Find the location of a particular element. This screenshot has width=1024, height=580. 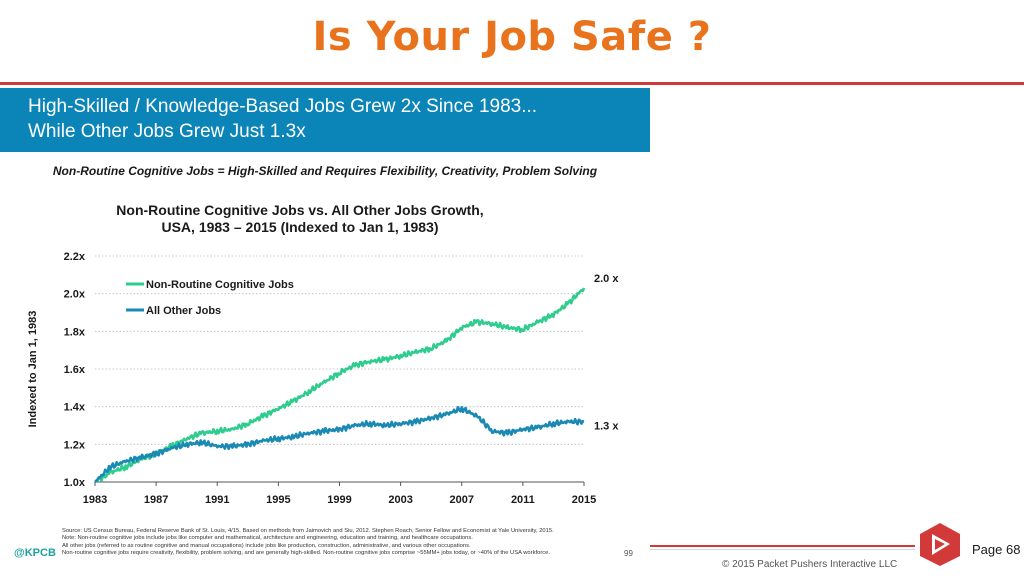

legend-label: All Other Jobs is located at coordinates (183, 311).